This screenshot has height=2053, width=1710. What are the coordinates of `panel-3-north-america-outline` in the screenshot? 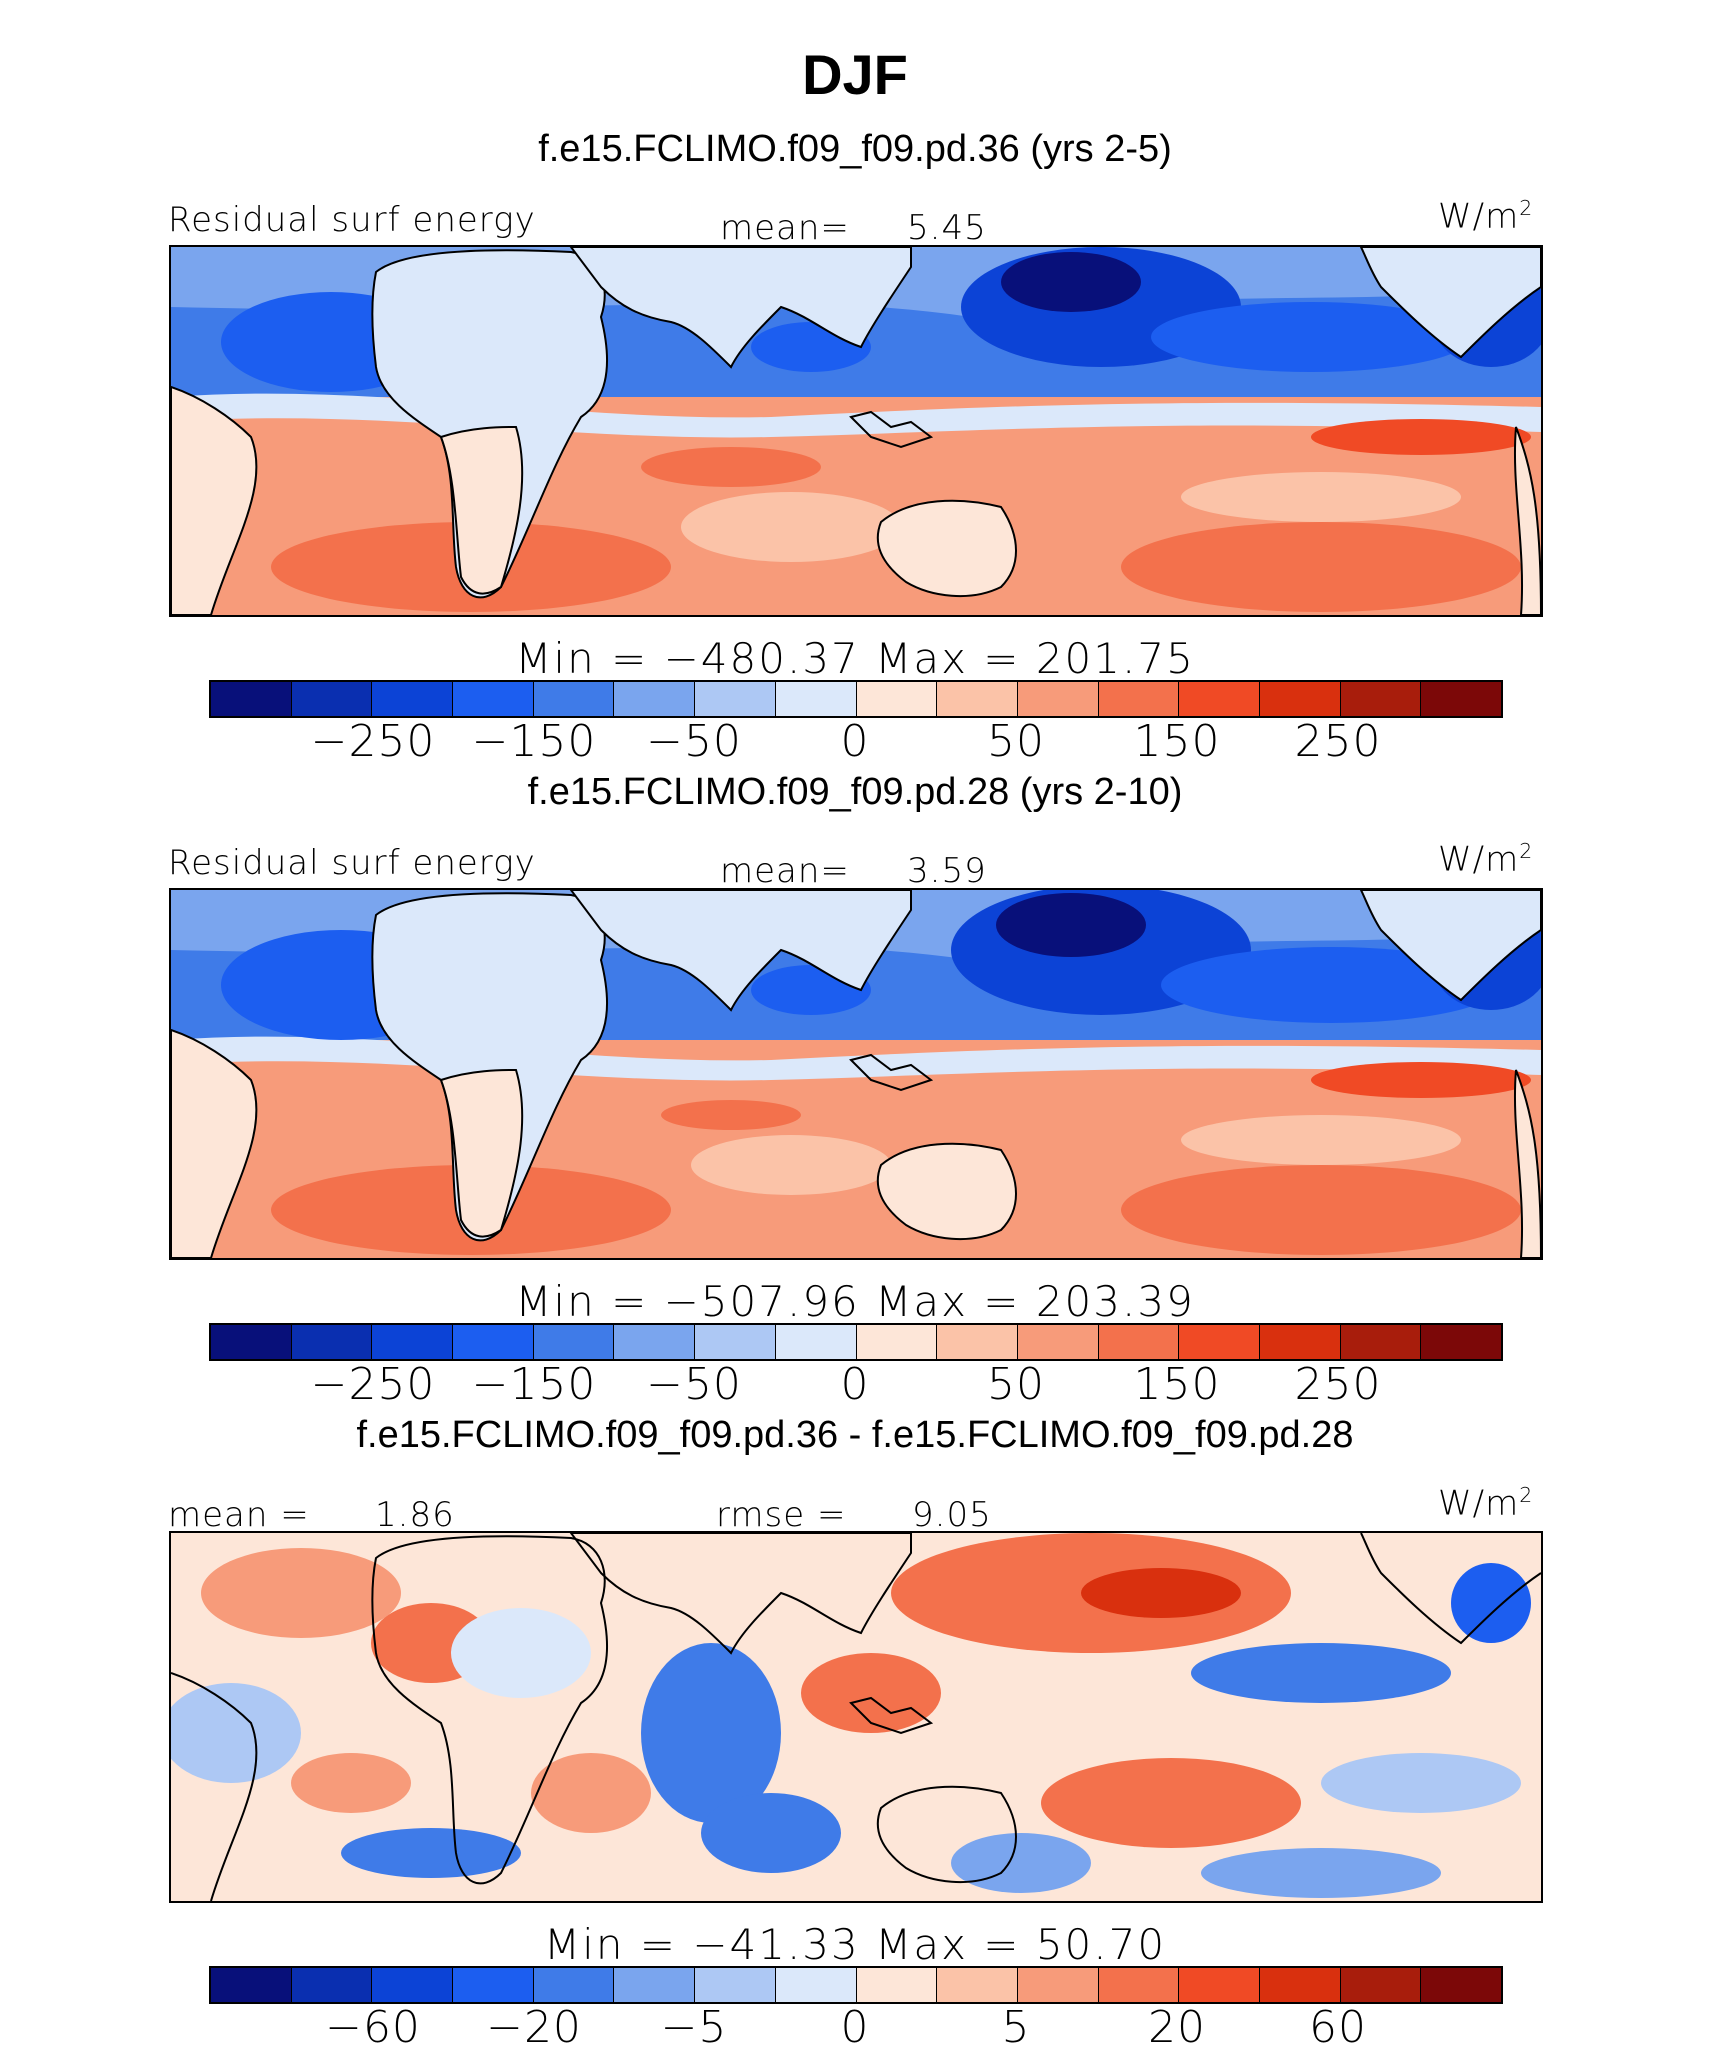 It's located at (1450, 1589).